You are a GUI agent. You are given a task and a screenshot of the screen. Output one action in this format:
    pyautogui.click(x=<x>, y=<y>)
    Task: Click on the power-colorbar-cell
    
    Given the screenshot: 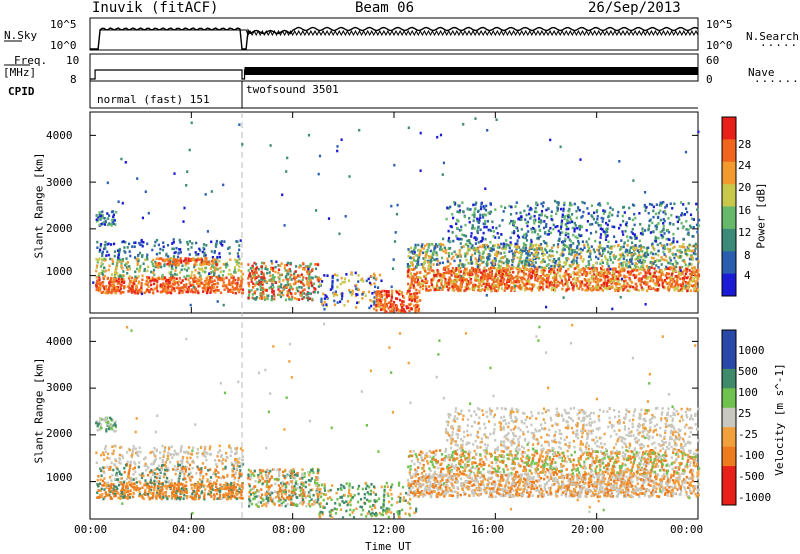 What is the action you would take?
    pyautogui.click(x=729, y=173)
    